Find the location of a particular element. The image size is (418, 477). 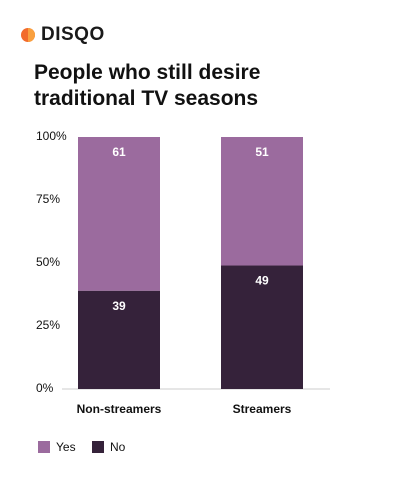

brand-name: DISQO is located at coordinates (73, 34).